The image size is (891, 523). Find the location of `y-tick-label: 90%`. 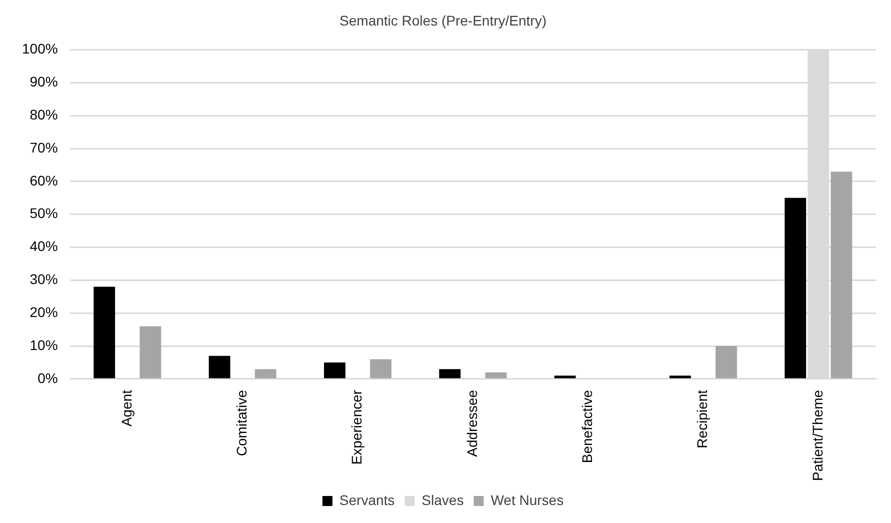

y-tick-label: 90% is located at coordinates (44, 82).